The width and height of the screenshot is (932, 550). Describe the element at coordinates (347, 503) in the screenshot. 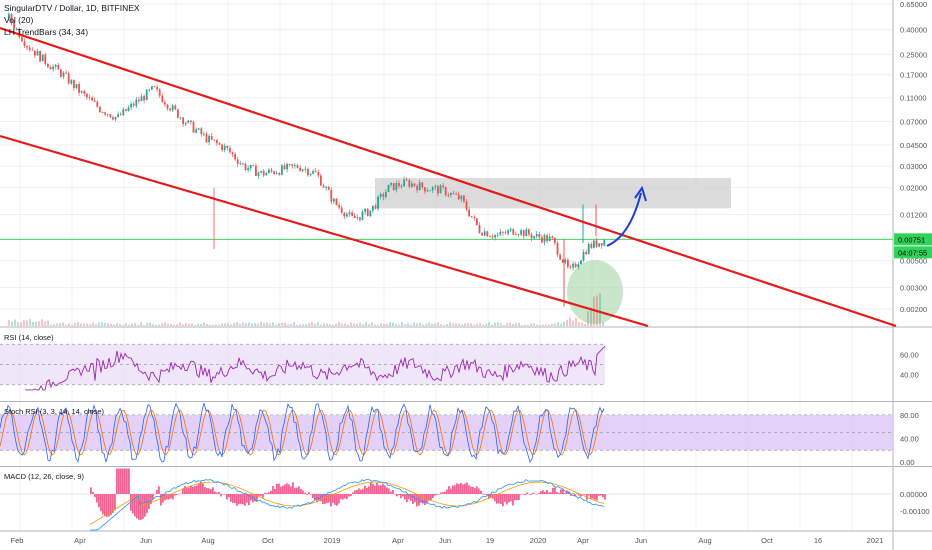

I see `macd-signal-line` at that location.